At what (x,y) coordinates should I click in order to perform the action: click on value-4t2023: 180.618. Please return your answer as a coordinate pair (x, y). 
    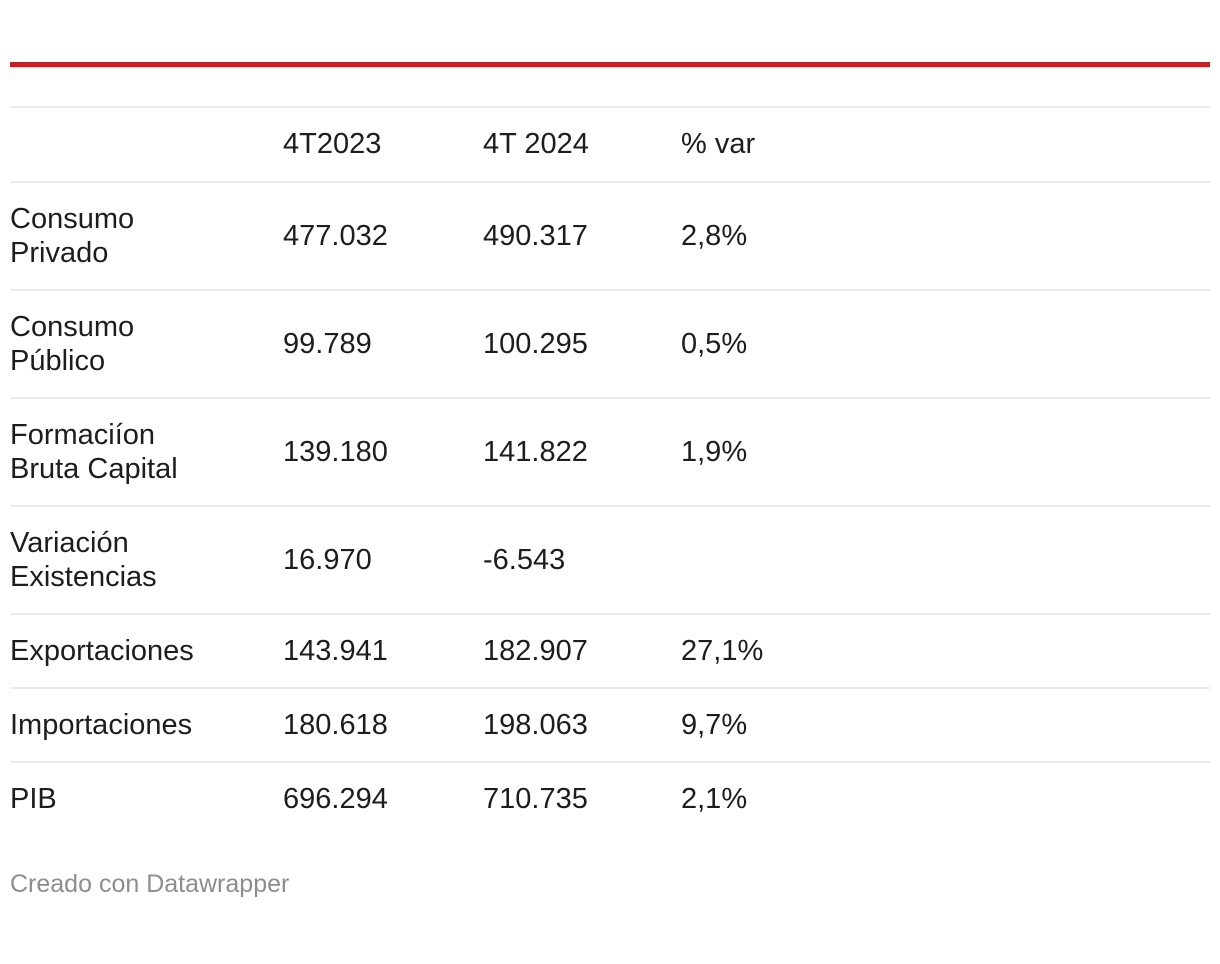
    Looking at the image, I should click on (335, 725).